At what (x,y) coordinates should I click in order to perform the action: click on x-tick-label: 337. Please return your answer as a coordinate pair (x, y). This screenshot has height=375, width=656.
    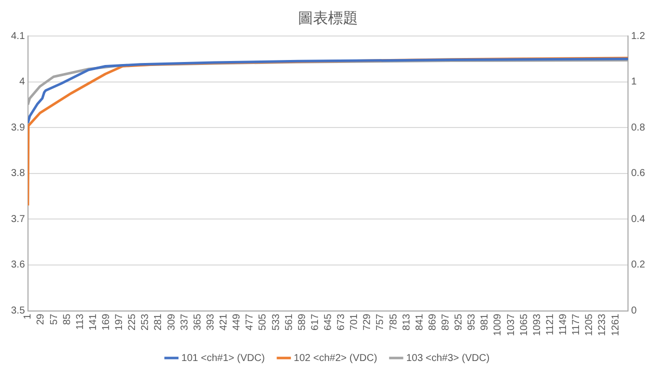
    Looking at the image, I should click on (184, 321).